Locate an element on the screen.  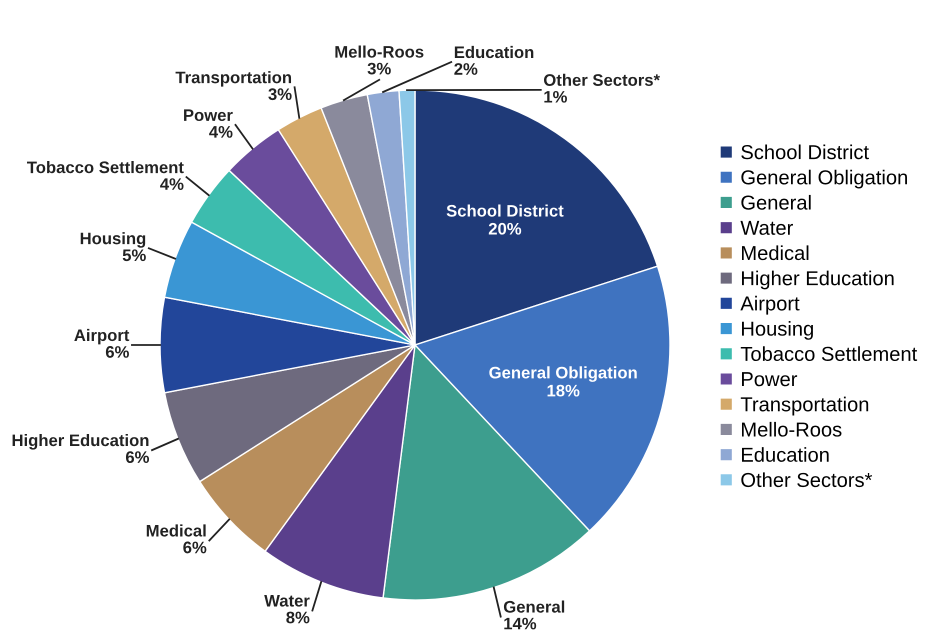
slice-label: Transportation is located at coordinates (234, 79).